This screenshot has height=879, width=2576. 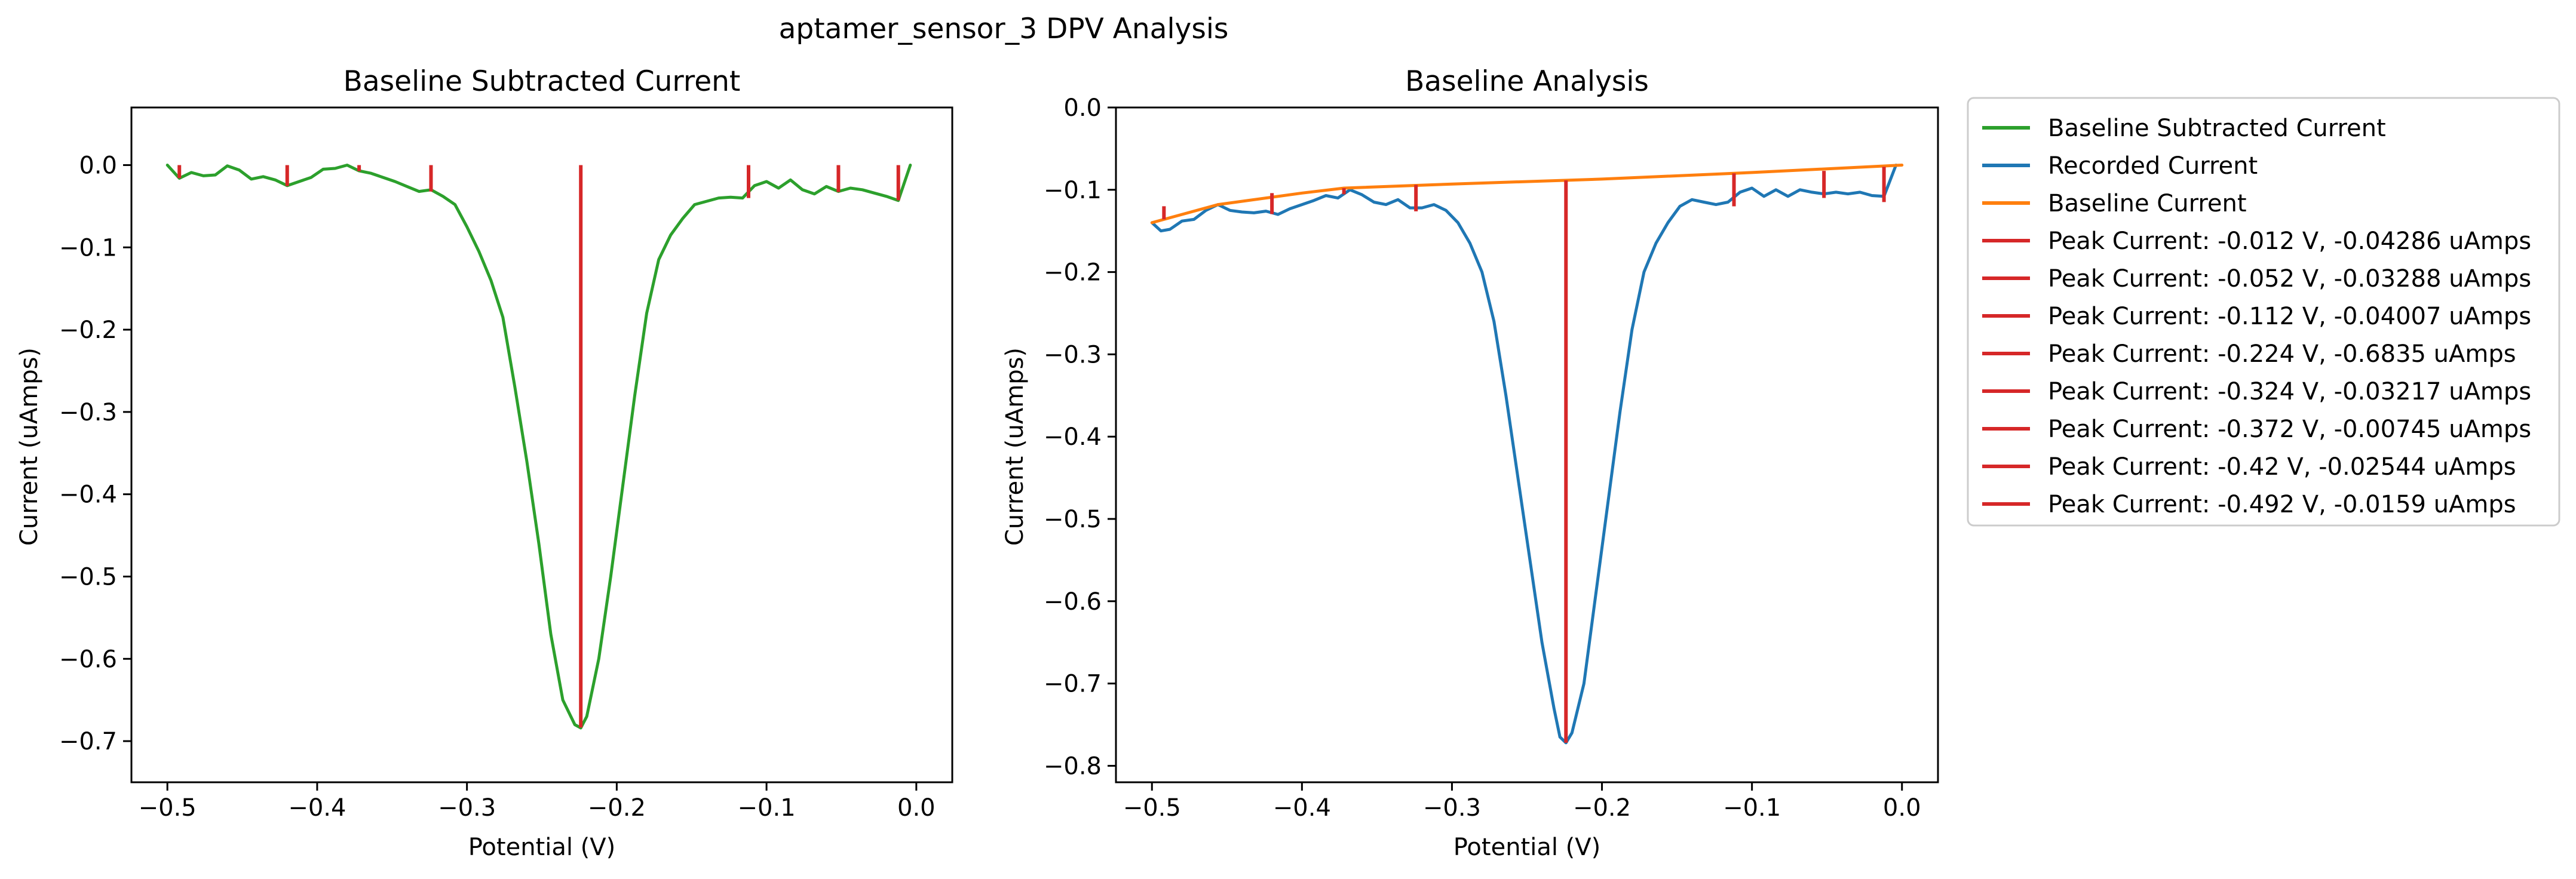 I want to click on legend-entry: Peak Current: -0.012 V, -0.04286 uAmps, so click(x=2256, y=241).